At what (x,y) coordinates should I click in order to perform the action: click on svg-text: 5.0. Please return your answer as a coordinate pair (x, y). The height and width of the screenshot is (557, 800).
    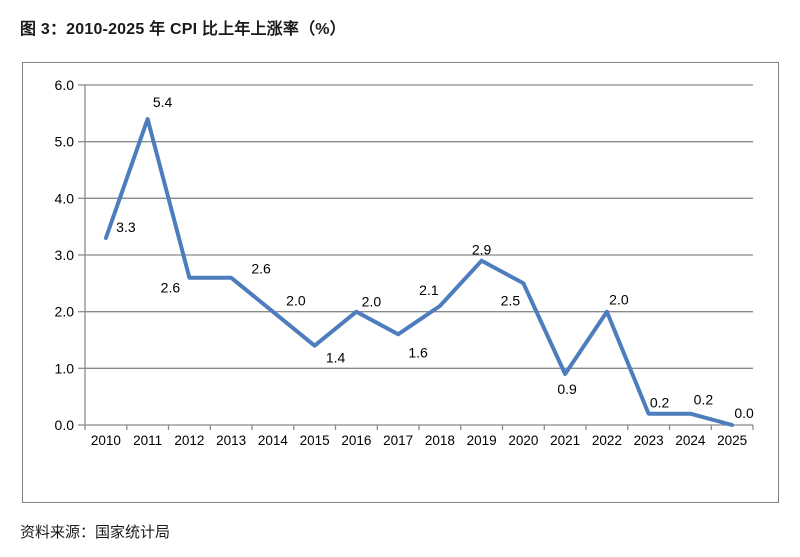
    Looking at the image, I should click on (65, 142).